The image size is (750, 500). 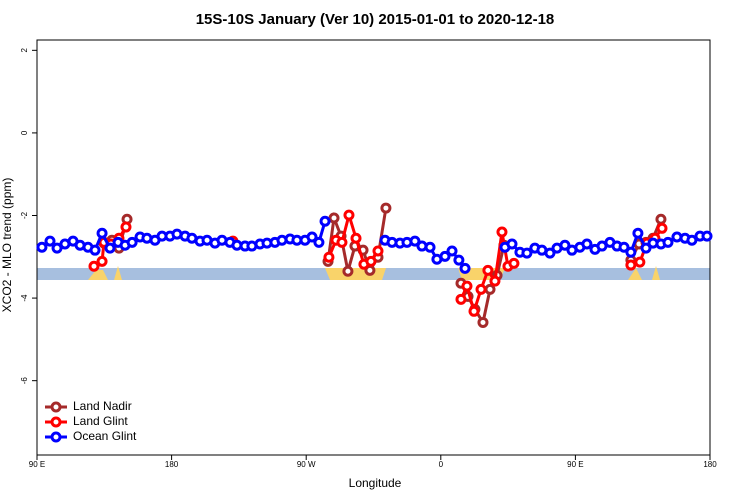 I want to click on y-tick-label: -4, so click(x=24, y=298).